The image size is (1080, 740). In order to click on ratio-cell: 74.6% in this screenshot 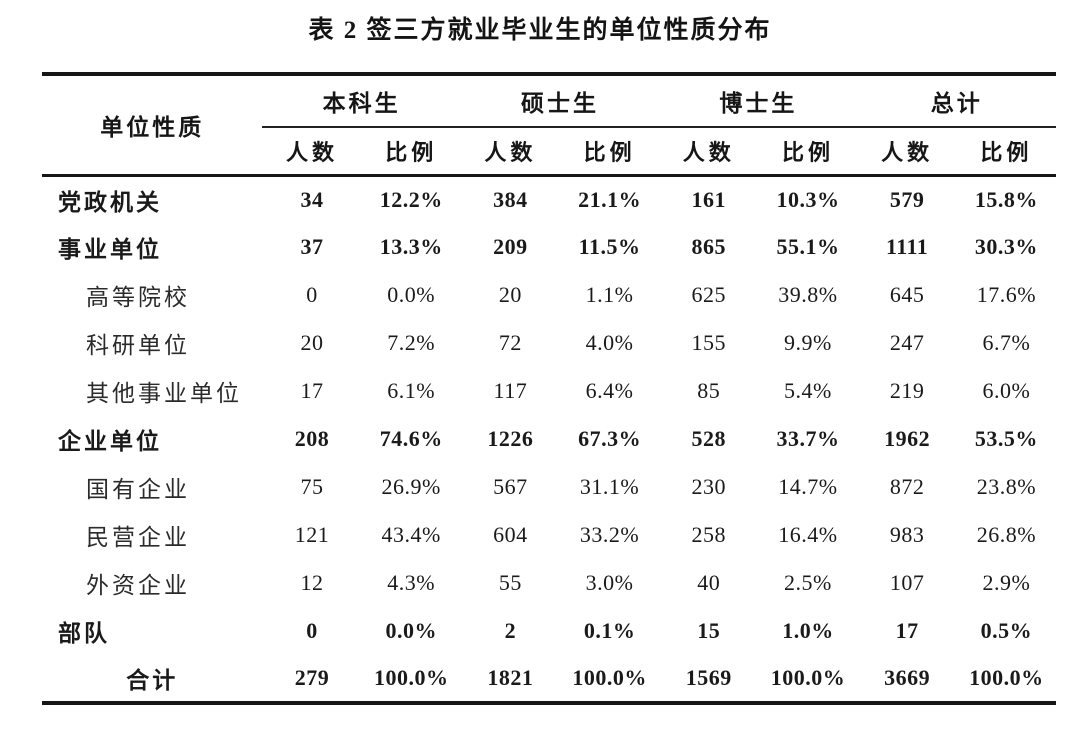, I will do `click(411, 438)`.